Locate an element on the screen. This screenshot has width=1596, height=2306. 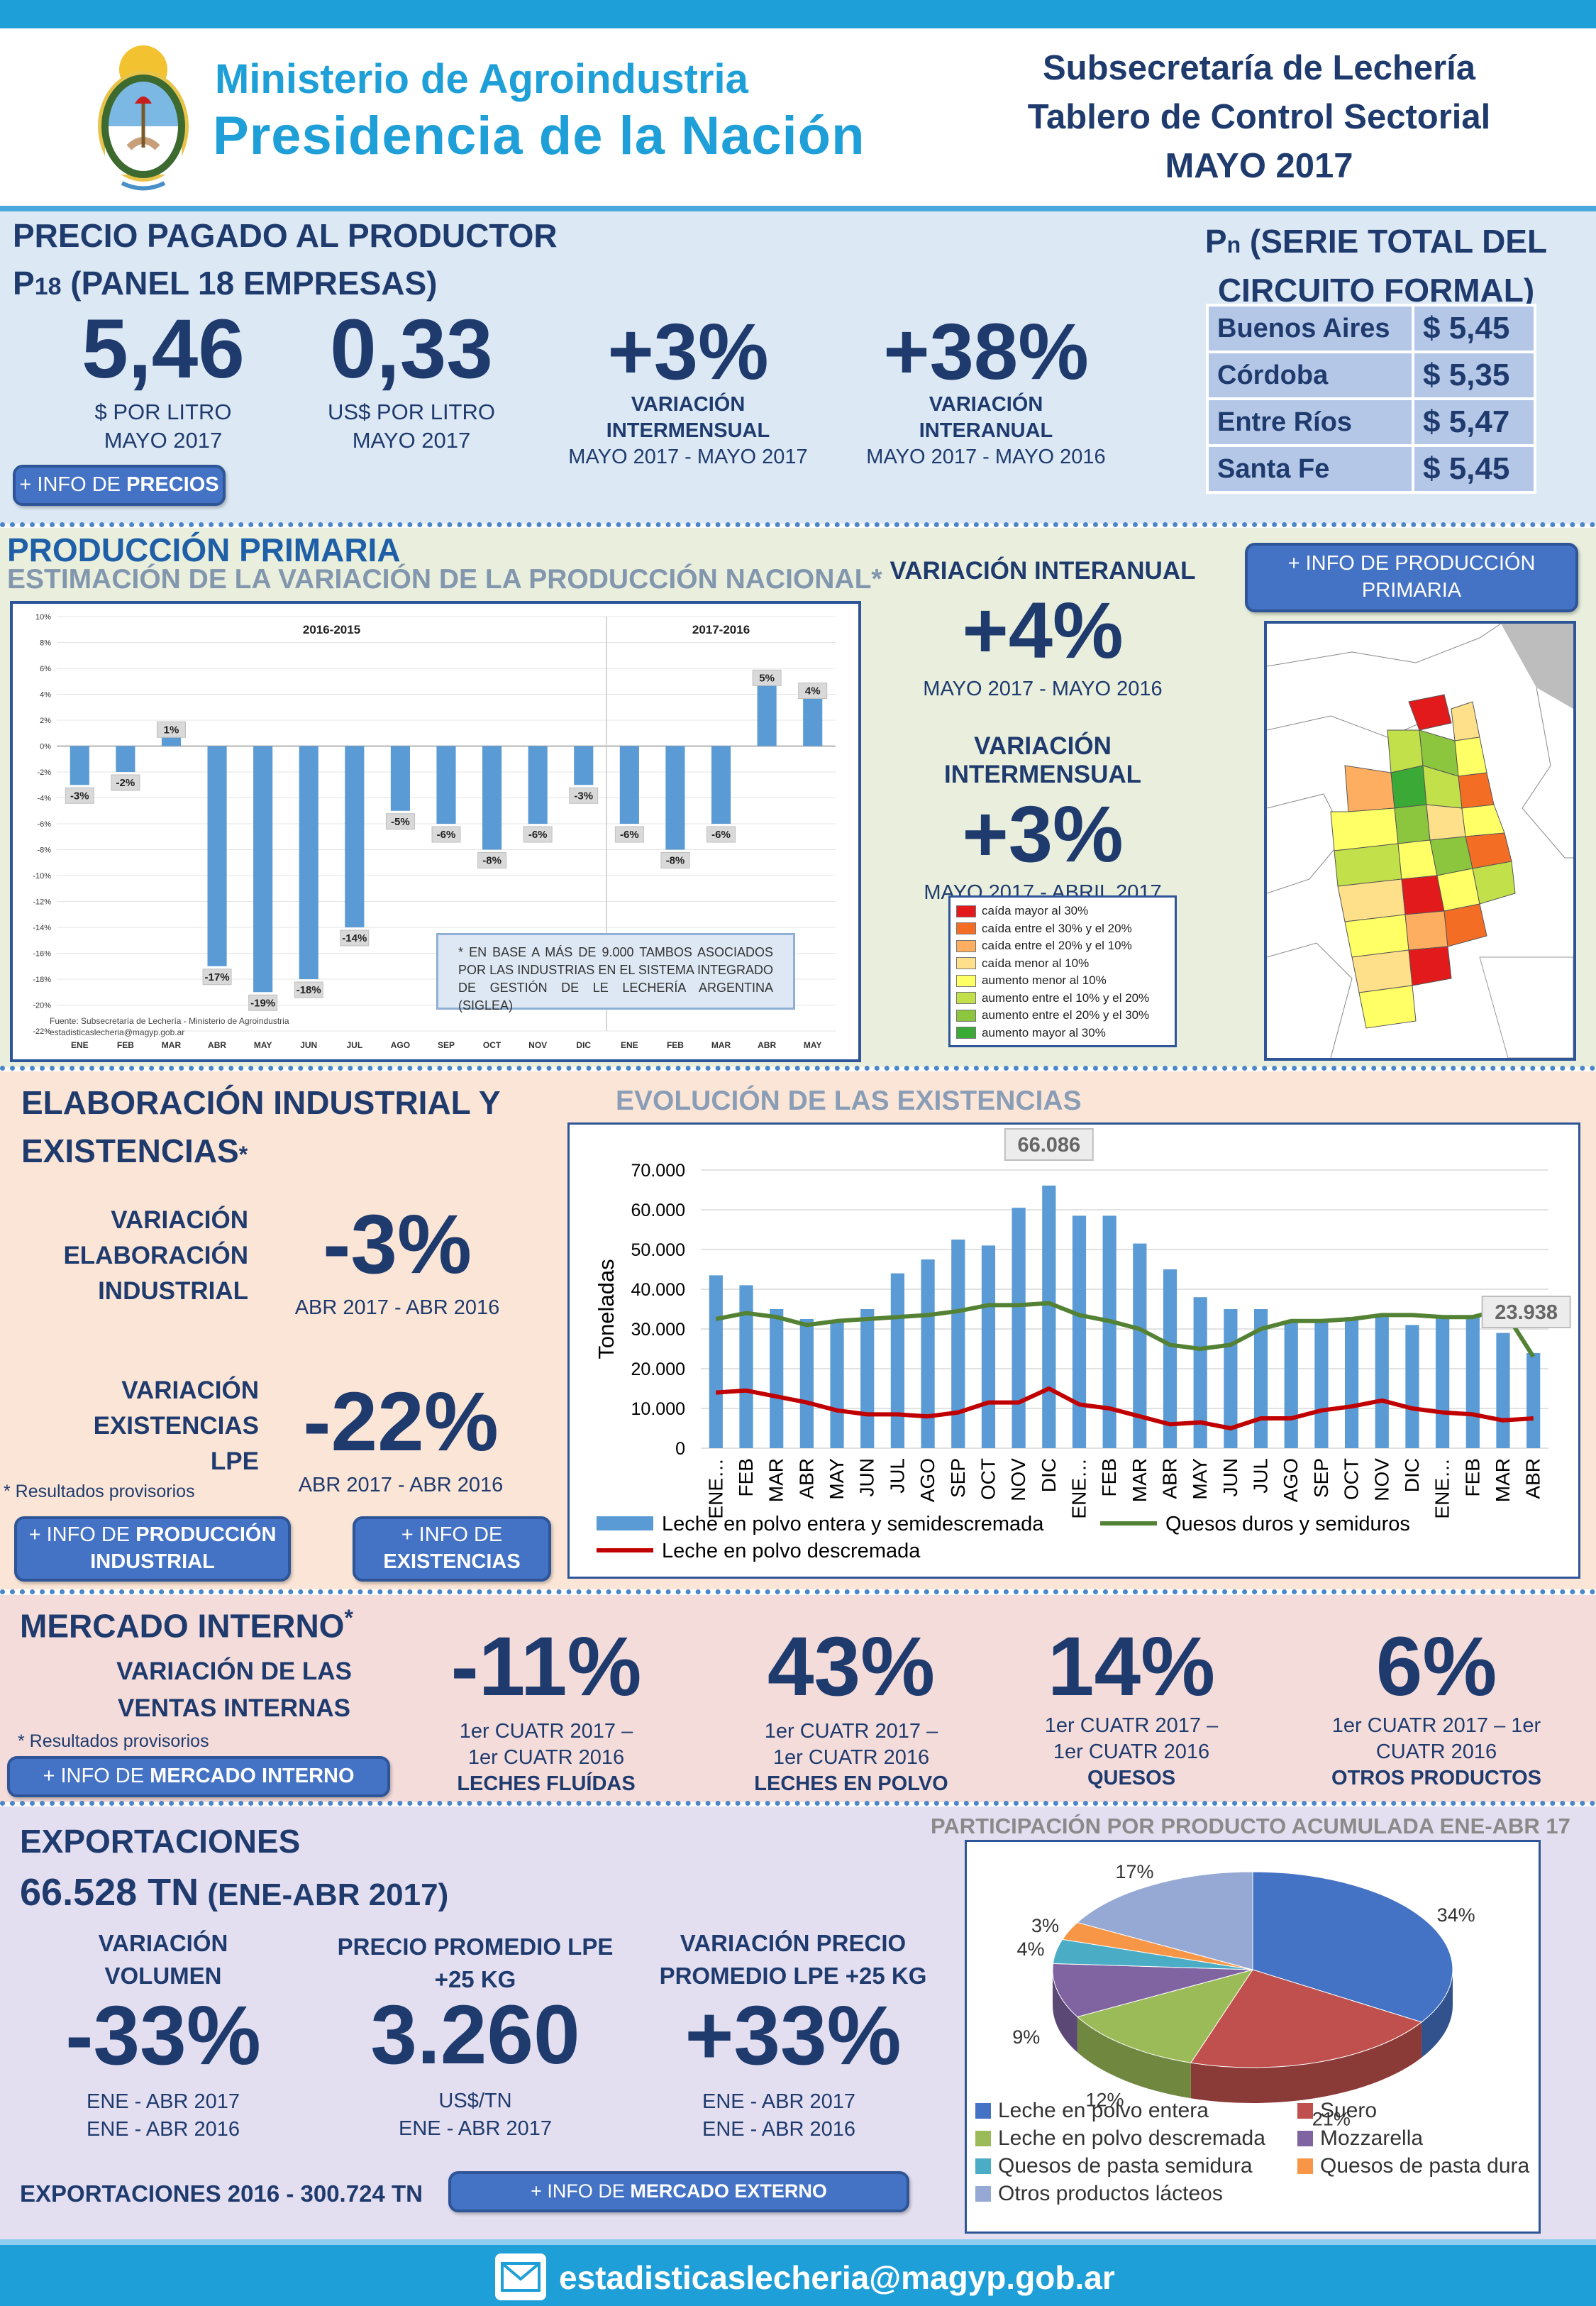
pie-slice-label: 3% is located at coordinates (1045, 1926).